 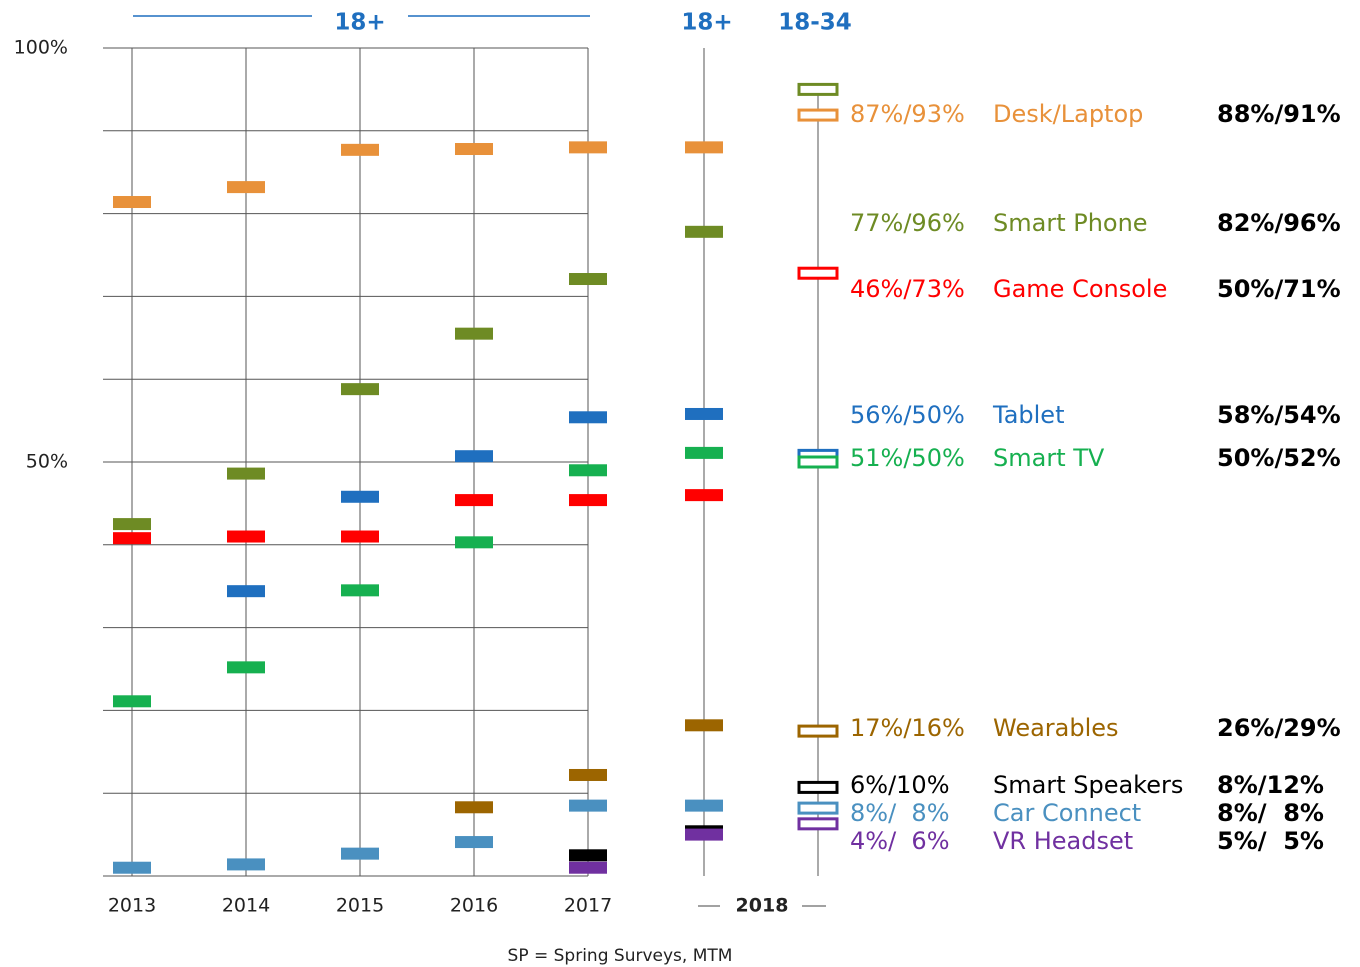 I want to click on y-tick-label: 100%, so click(x=41, y=48).